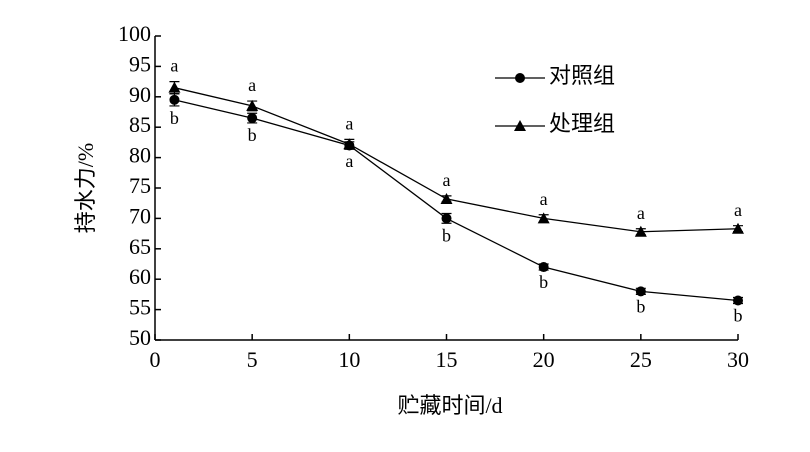 The height and width of the screenshot is (452, 810). I want to click on x-tick-label: 5, so click(252, 359).